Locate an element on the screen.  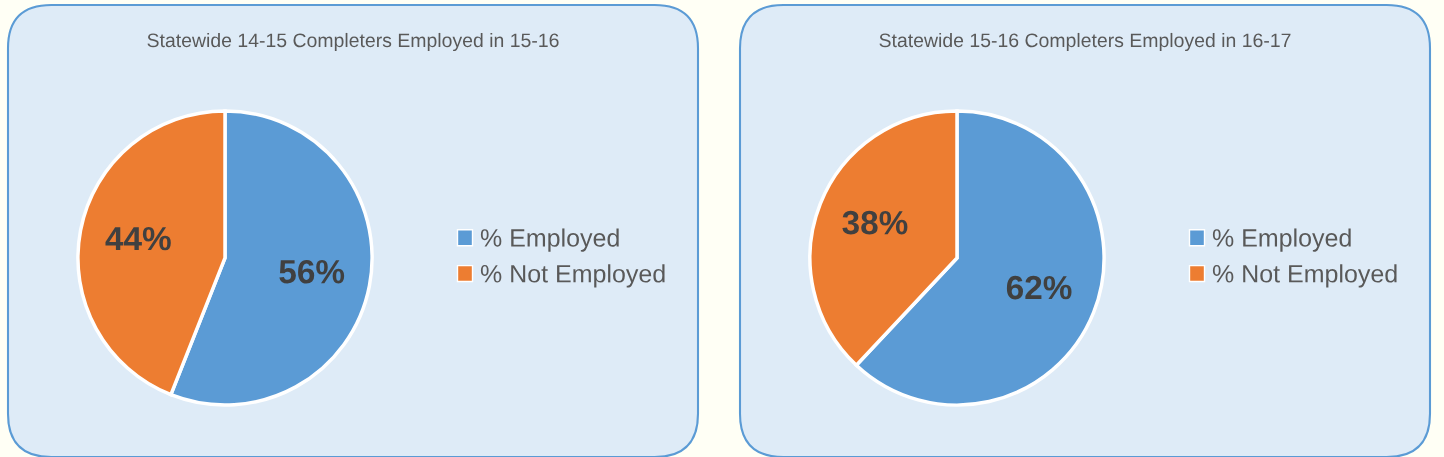
data-label: 62% is located at coordinates (1039, 287).